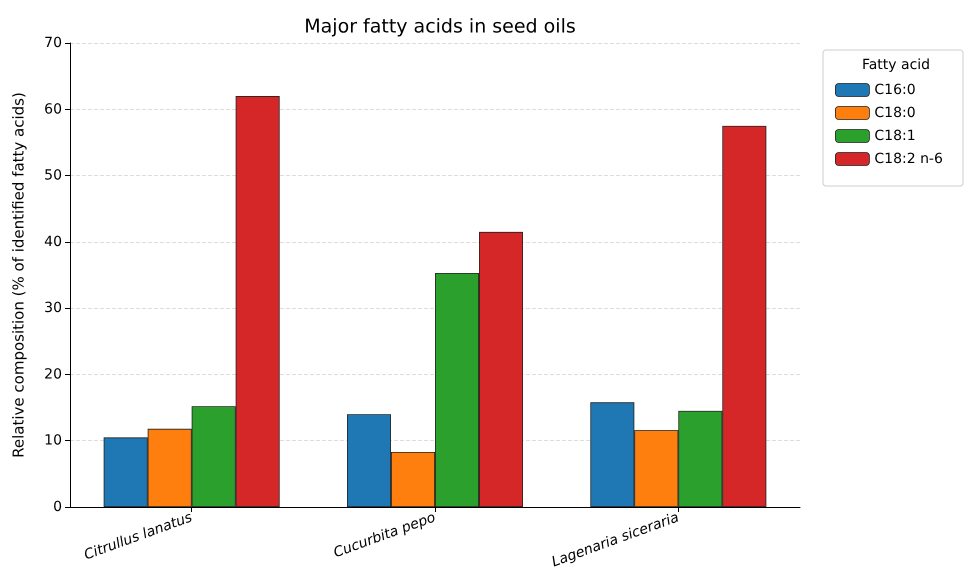 The height and width of the screenshot is (586, 965). What do you see at coordinates (440, 27) in the screenshot?
I see `chart-title: Major fatty acids in seed oils` at bounding box center [440, 27].